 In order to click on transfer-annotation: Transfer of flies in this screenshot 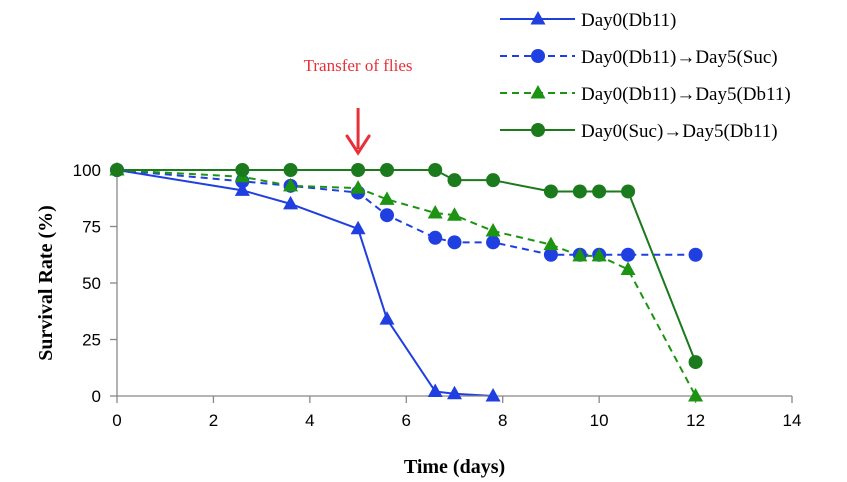, I will do `click(358, 106)`.